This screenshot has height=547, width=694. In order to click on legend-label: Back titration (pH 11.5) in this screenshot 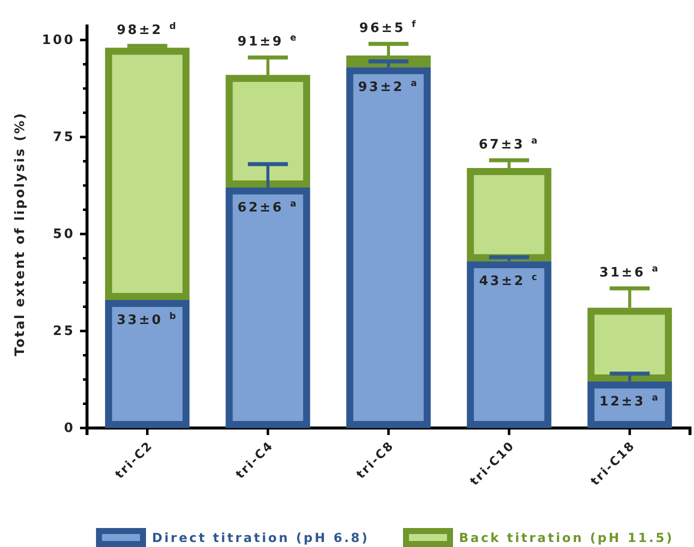, I will do `click(566, 537)`.